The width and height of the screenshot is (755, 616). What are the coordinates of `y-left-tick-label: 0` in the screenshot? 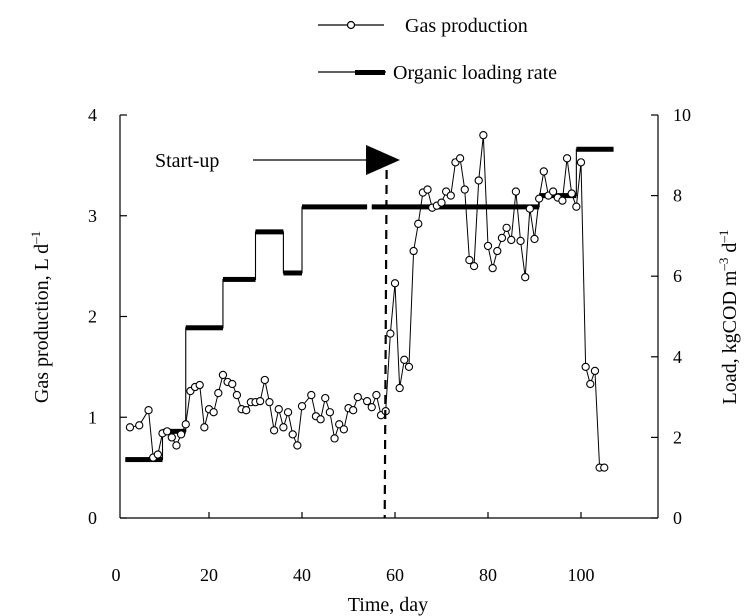 It's located at (92, 518).